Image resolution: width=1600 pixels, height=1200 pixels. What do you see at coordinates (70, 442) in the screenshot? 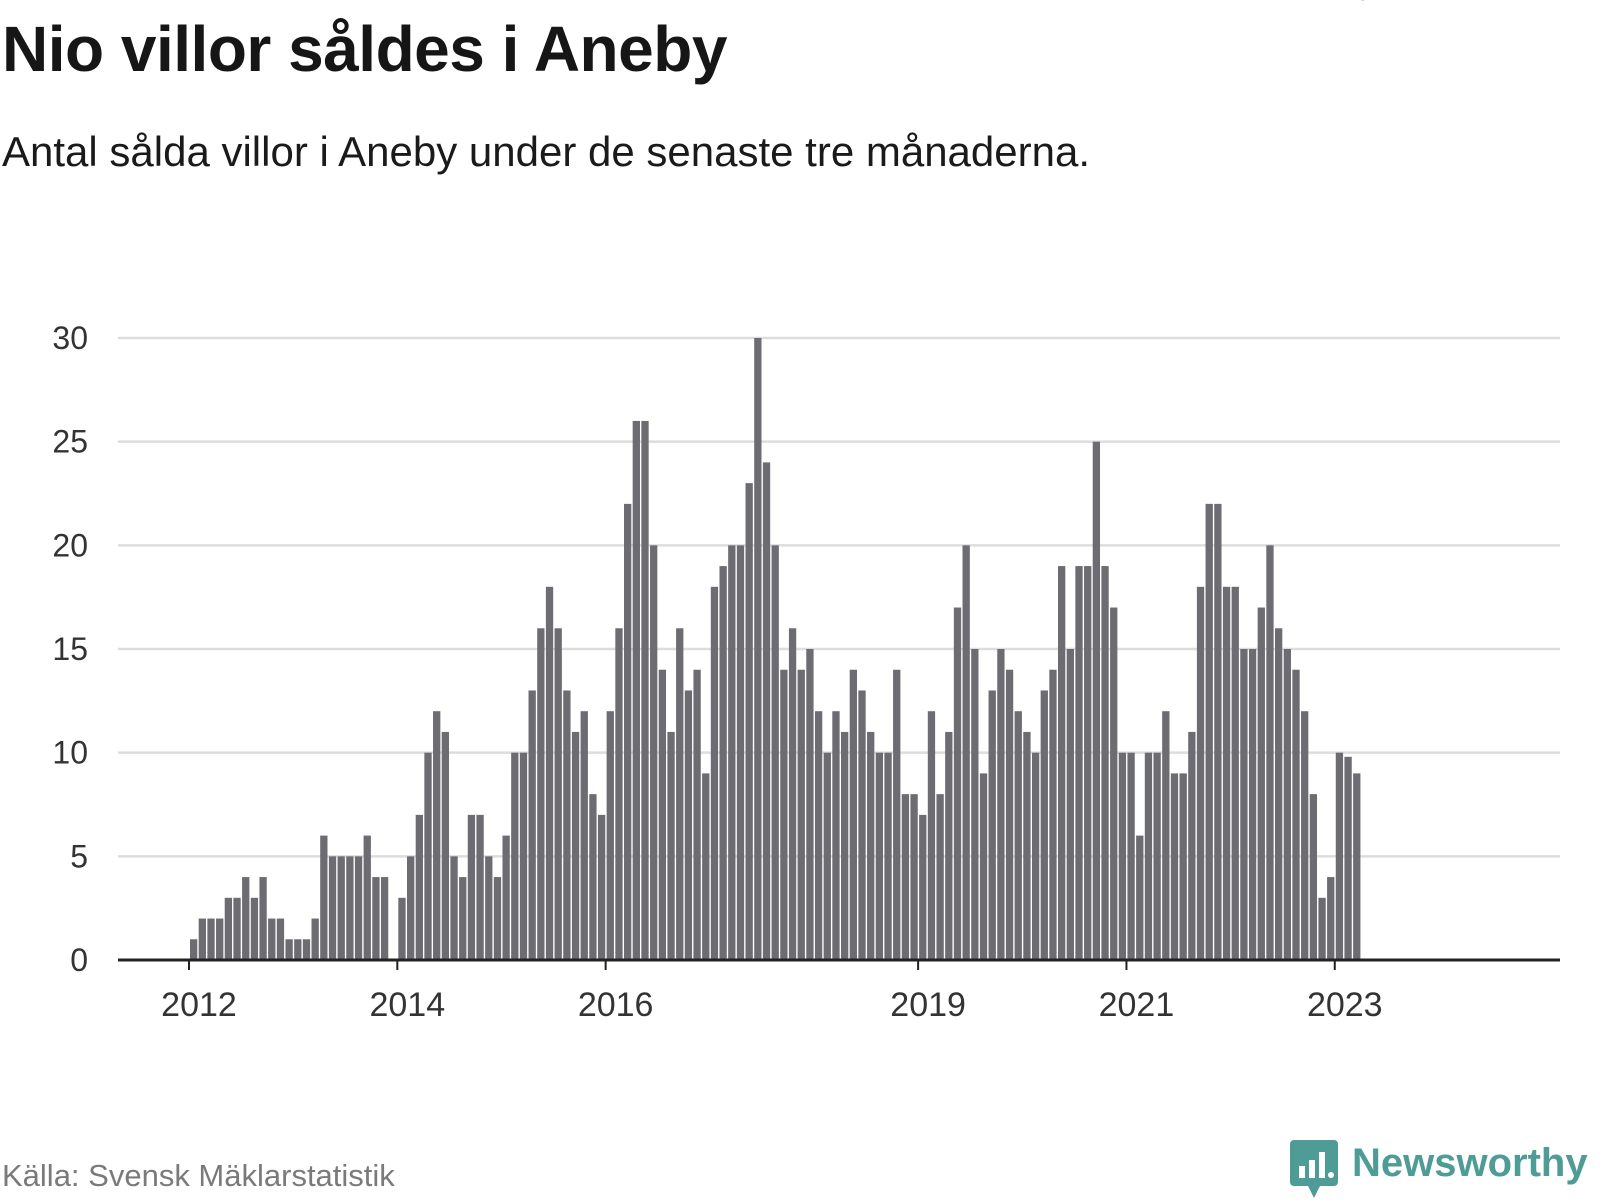
I see `y-tick-label: 25` at bounding box center [70, 442].